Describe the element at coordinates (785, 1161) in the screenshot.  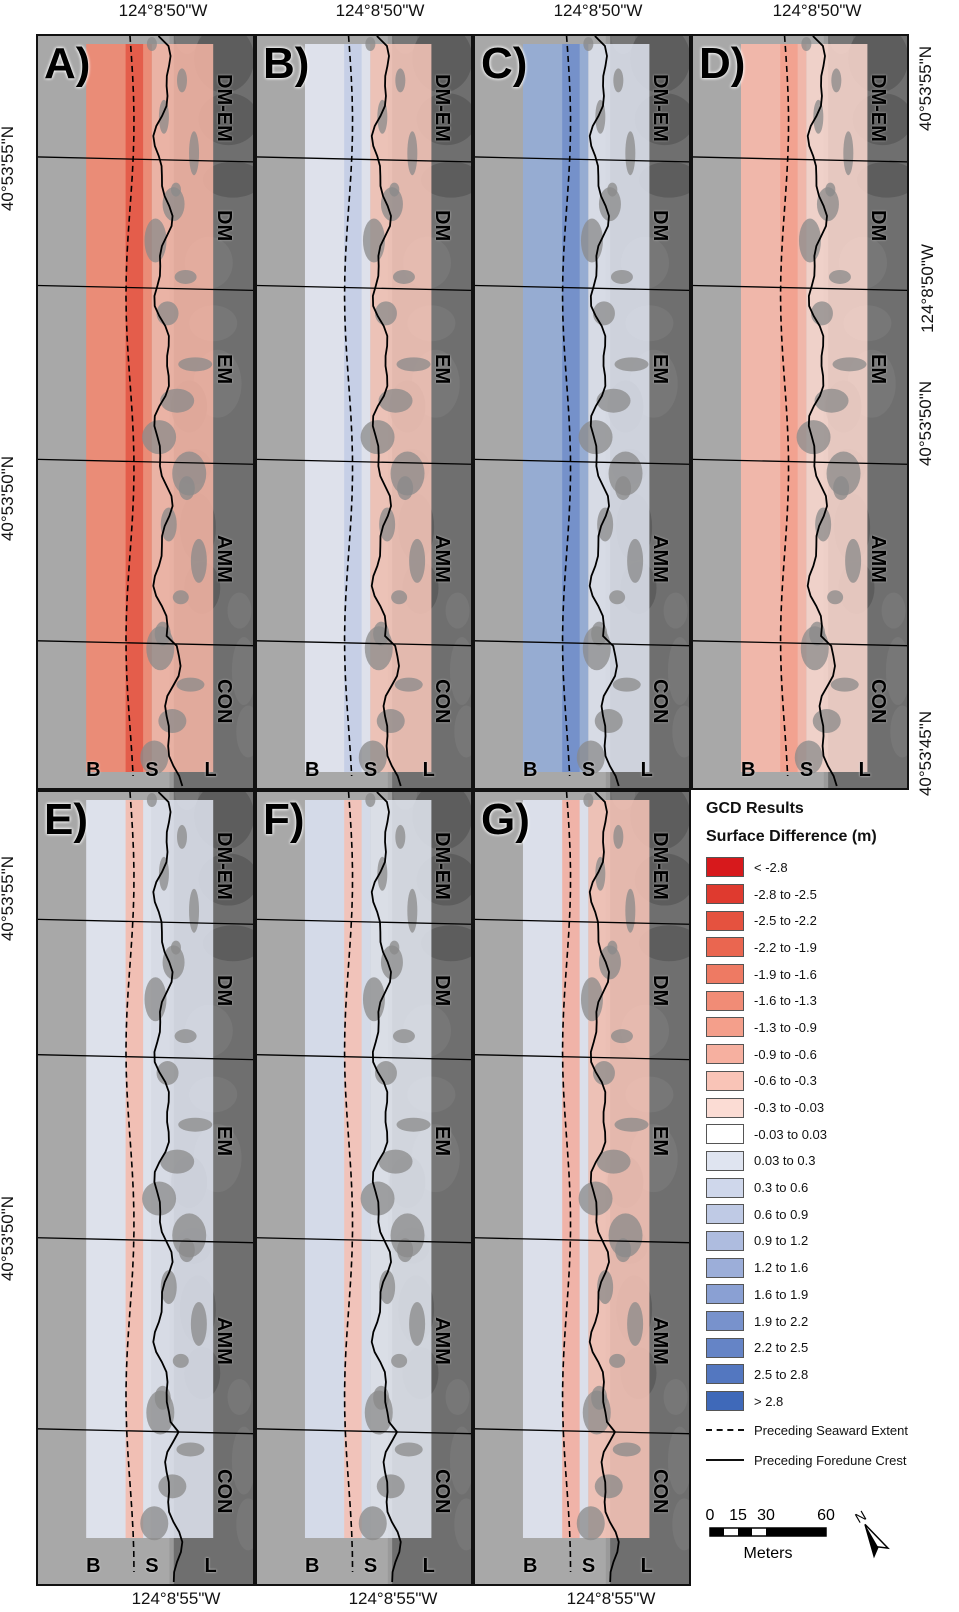
I see `legend-class-label: 0.03 to 0.3` at that location.